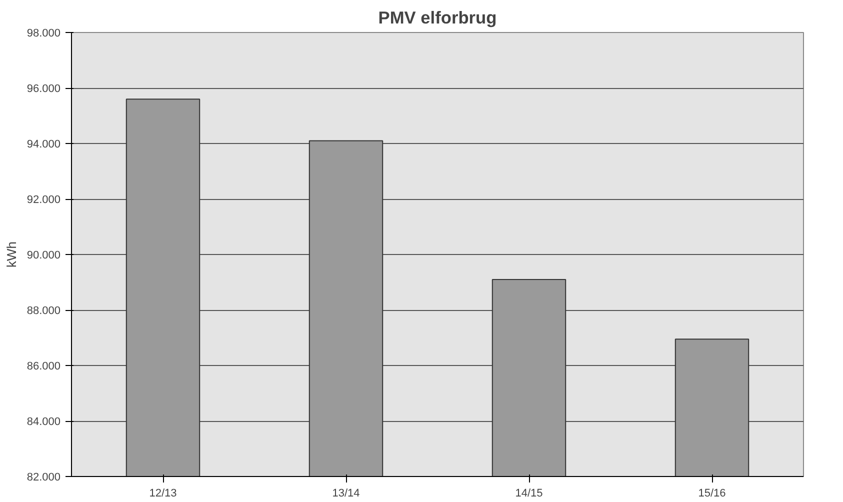 This screenshot has width=843, height=502. What do you see at coordinates (712, 494) in the screenshot?
I see `x-tick-label: 15/16` at bounding box center [712, 494].